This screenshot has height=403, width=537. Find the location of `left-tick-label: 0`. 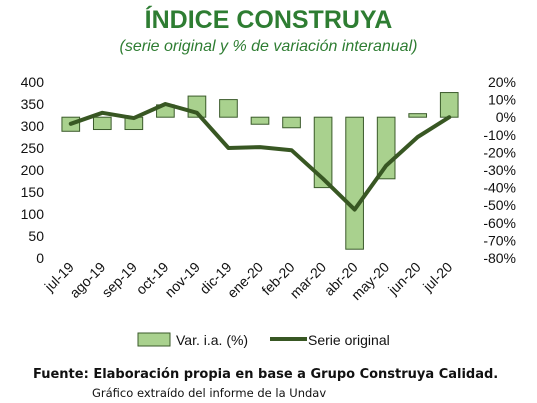

left-tick-label: 0 is located at coordinates (40, 258).